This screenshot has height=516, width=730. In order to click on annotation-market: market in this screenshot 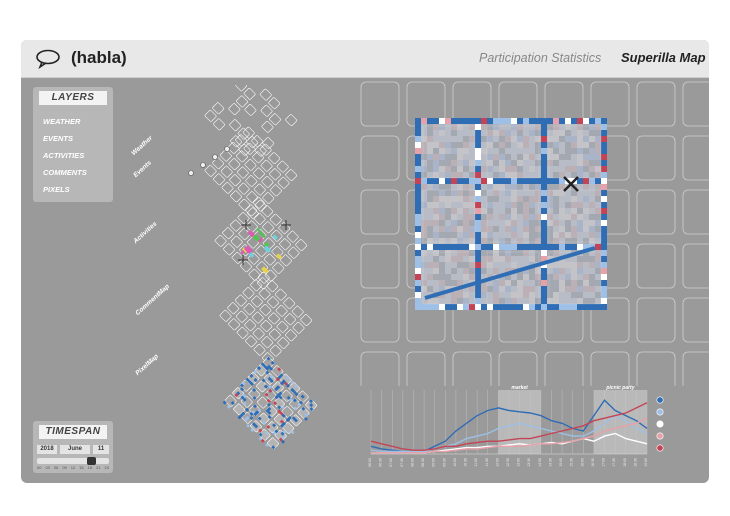, I will do `click(519, 388)`.